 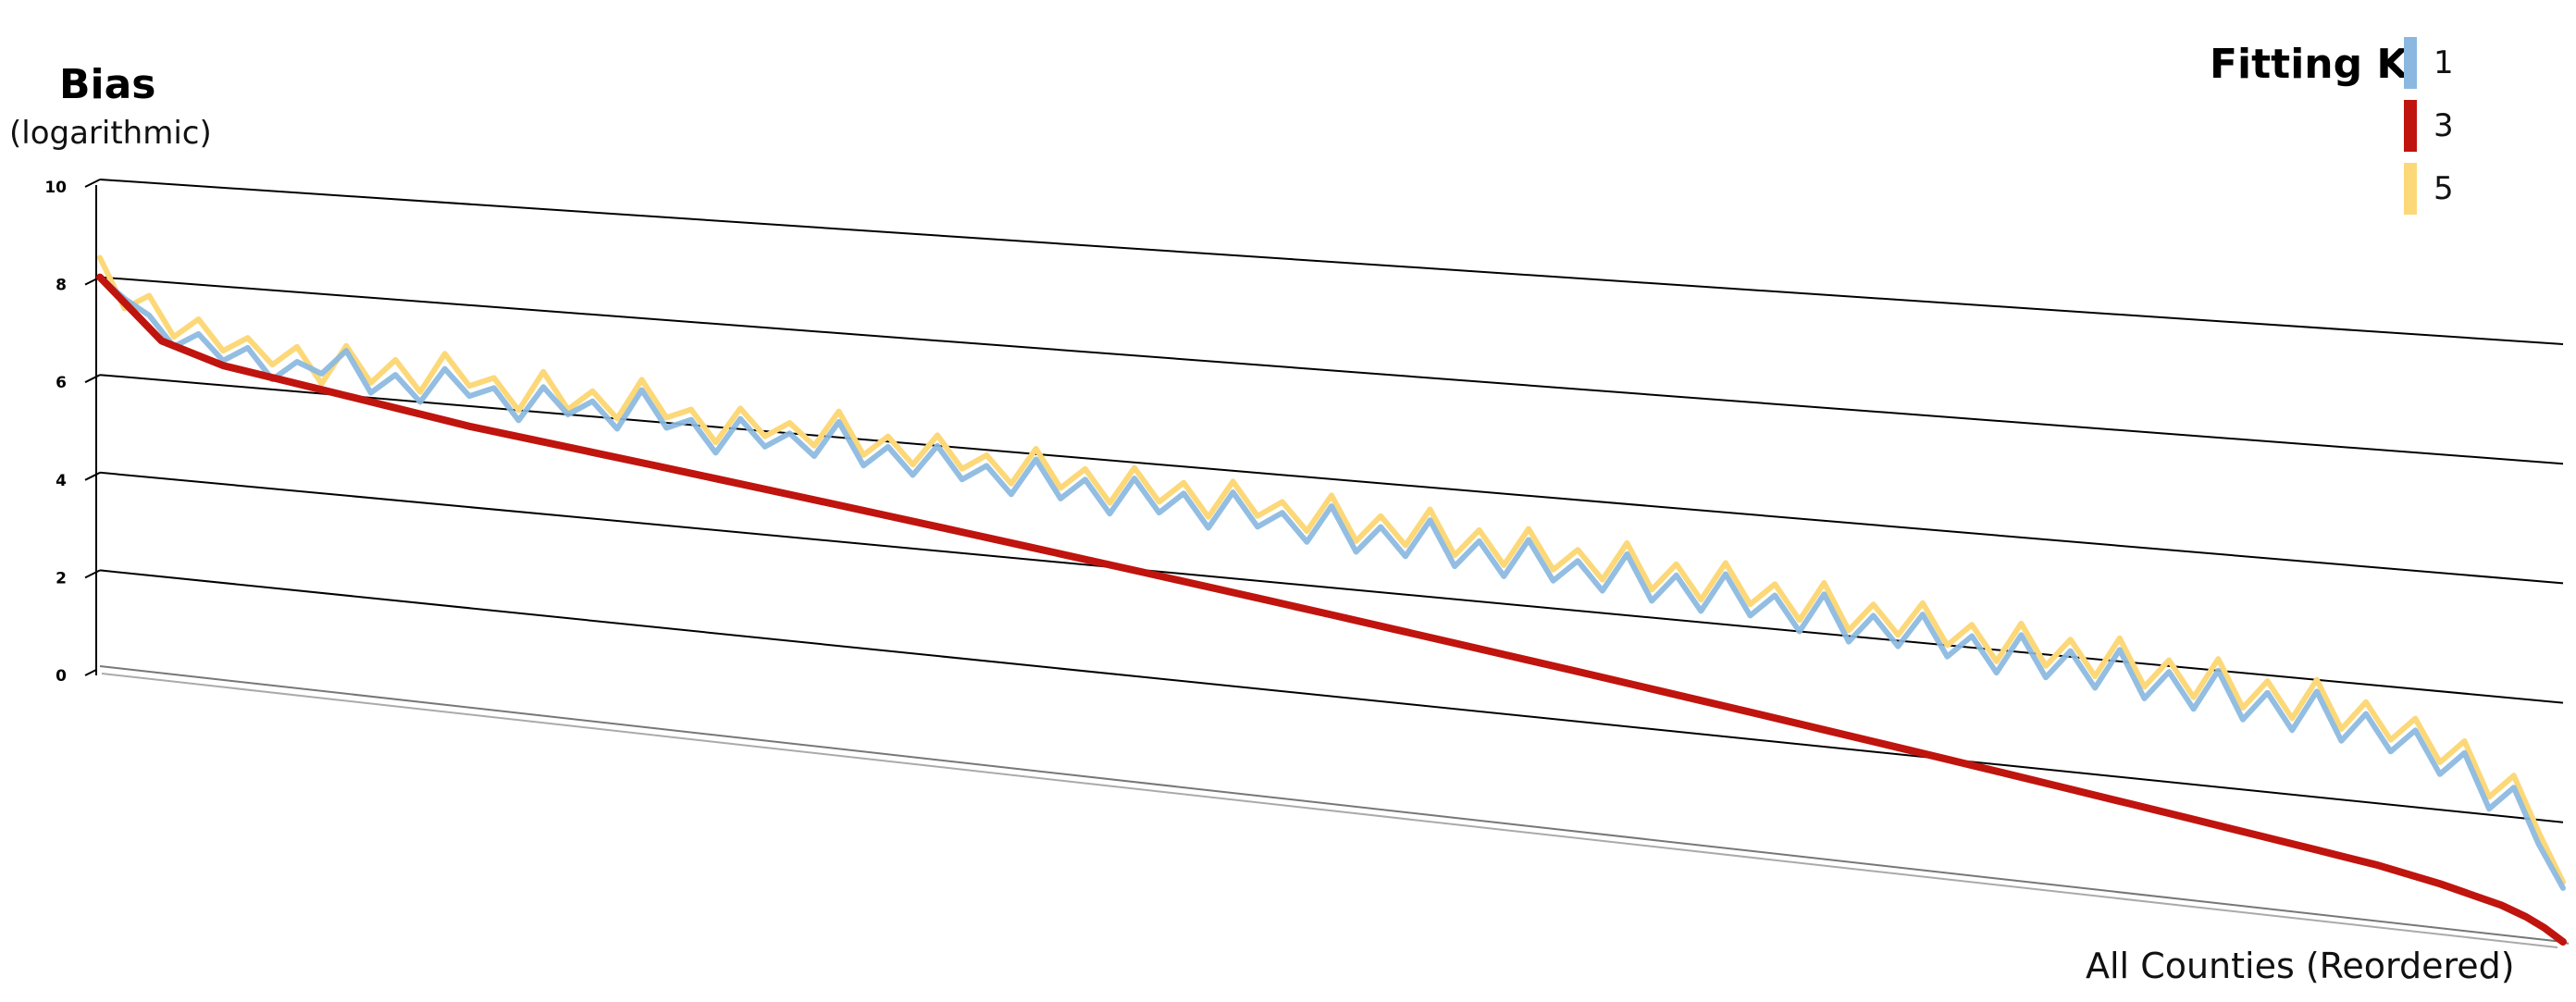 What do you see at coordinates (56, 188) in the screenshot?
I see `y-tick-label-10: 10` at bounding box center [56, 188].